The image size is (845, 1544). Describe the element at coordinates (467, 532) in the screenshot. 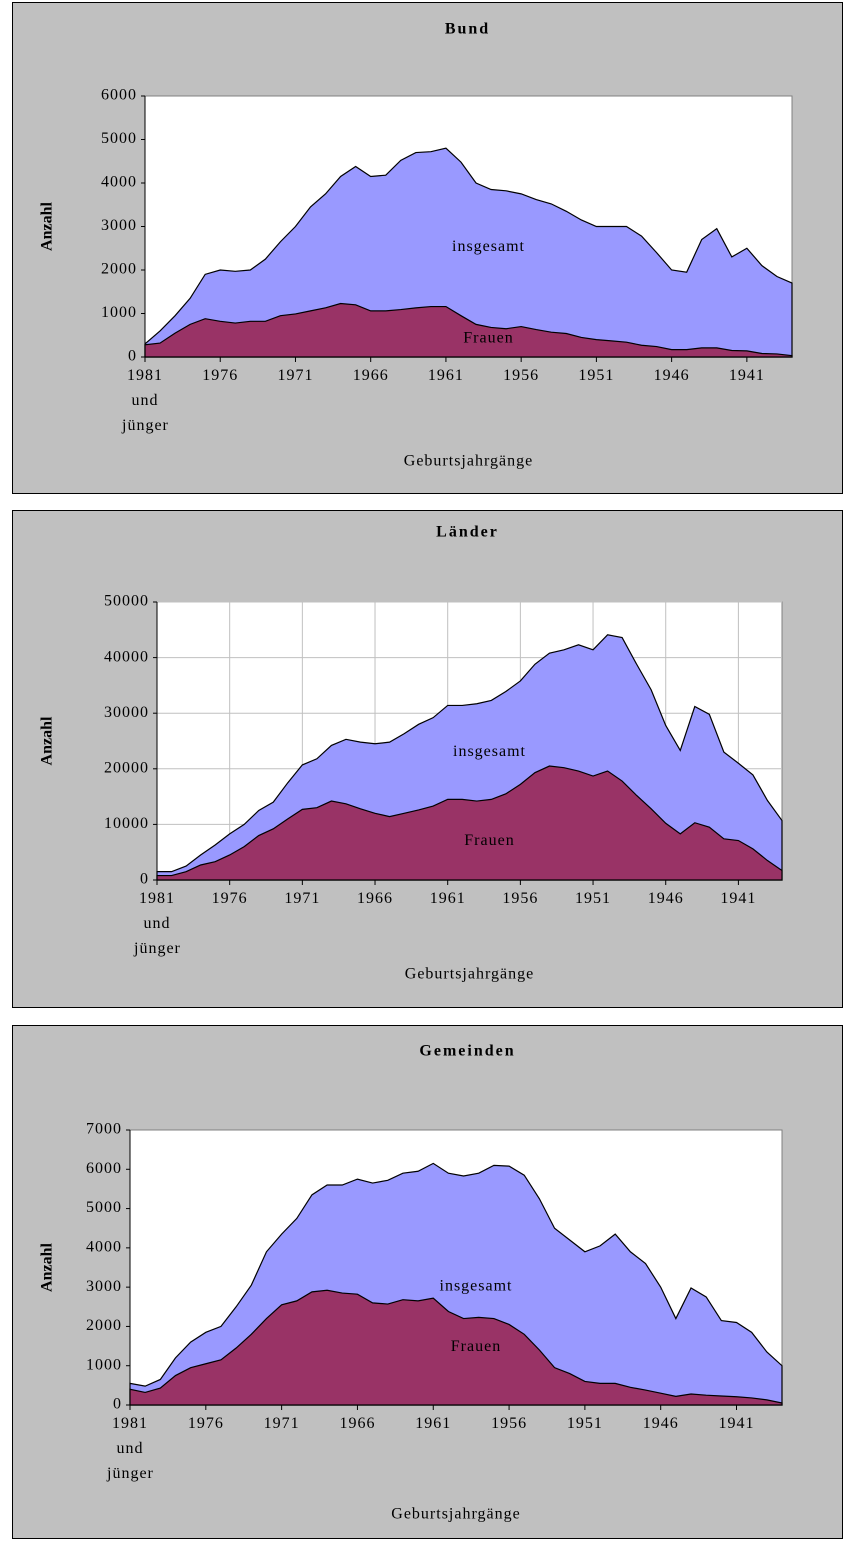

I see `chart-title: Länder` at that location.